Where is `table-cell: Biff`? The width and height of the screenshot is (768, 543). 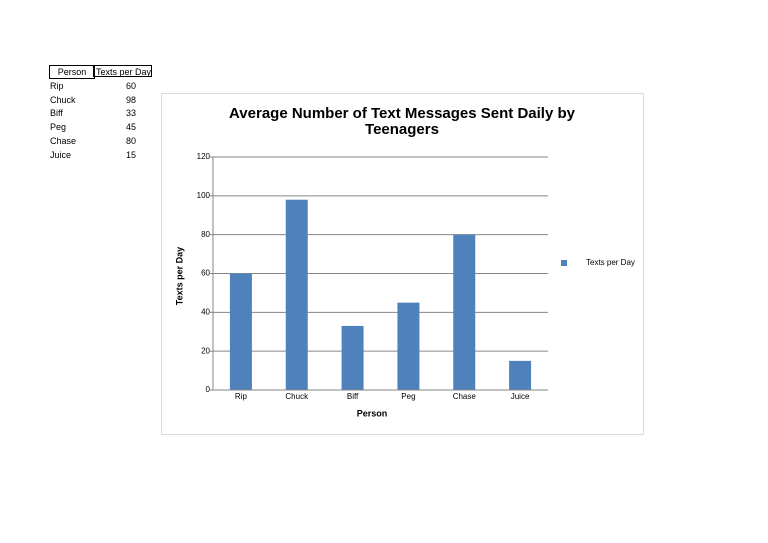
table-cell: Biff is located at coordinates (56, 113).